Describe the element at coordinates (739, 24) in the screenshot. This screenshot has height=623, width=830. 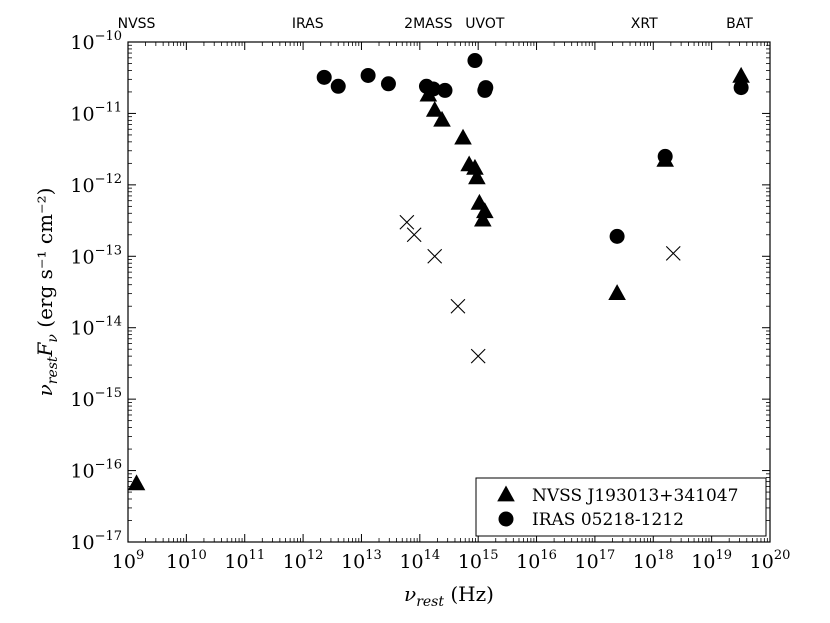
I see `band-label: BAT` at that location.